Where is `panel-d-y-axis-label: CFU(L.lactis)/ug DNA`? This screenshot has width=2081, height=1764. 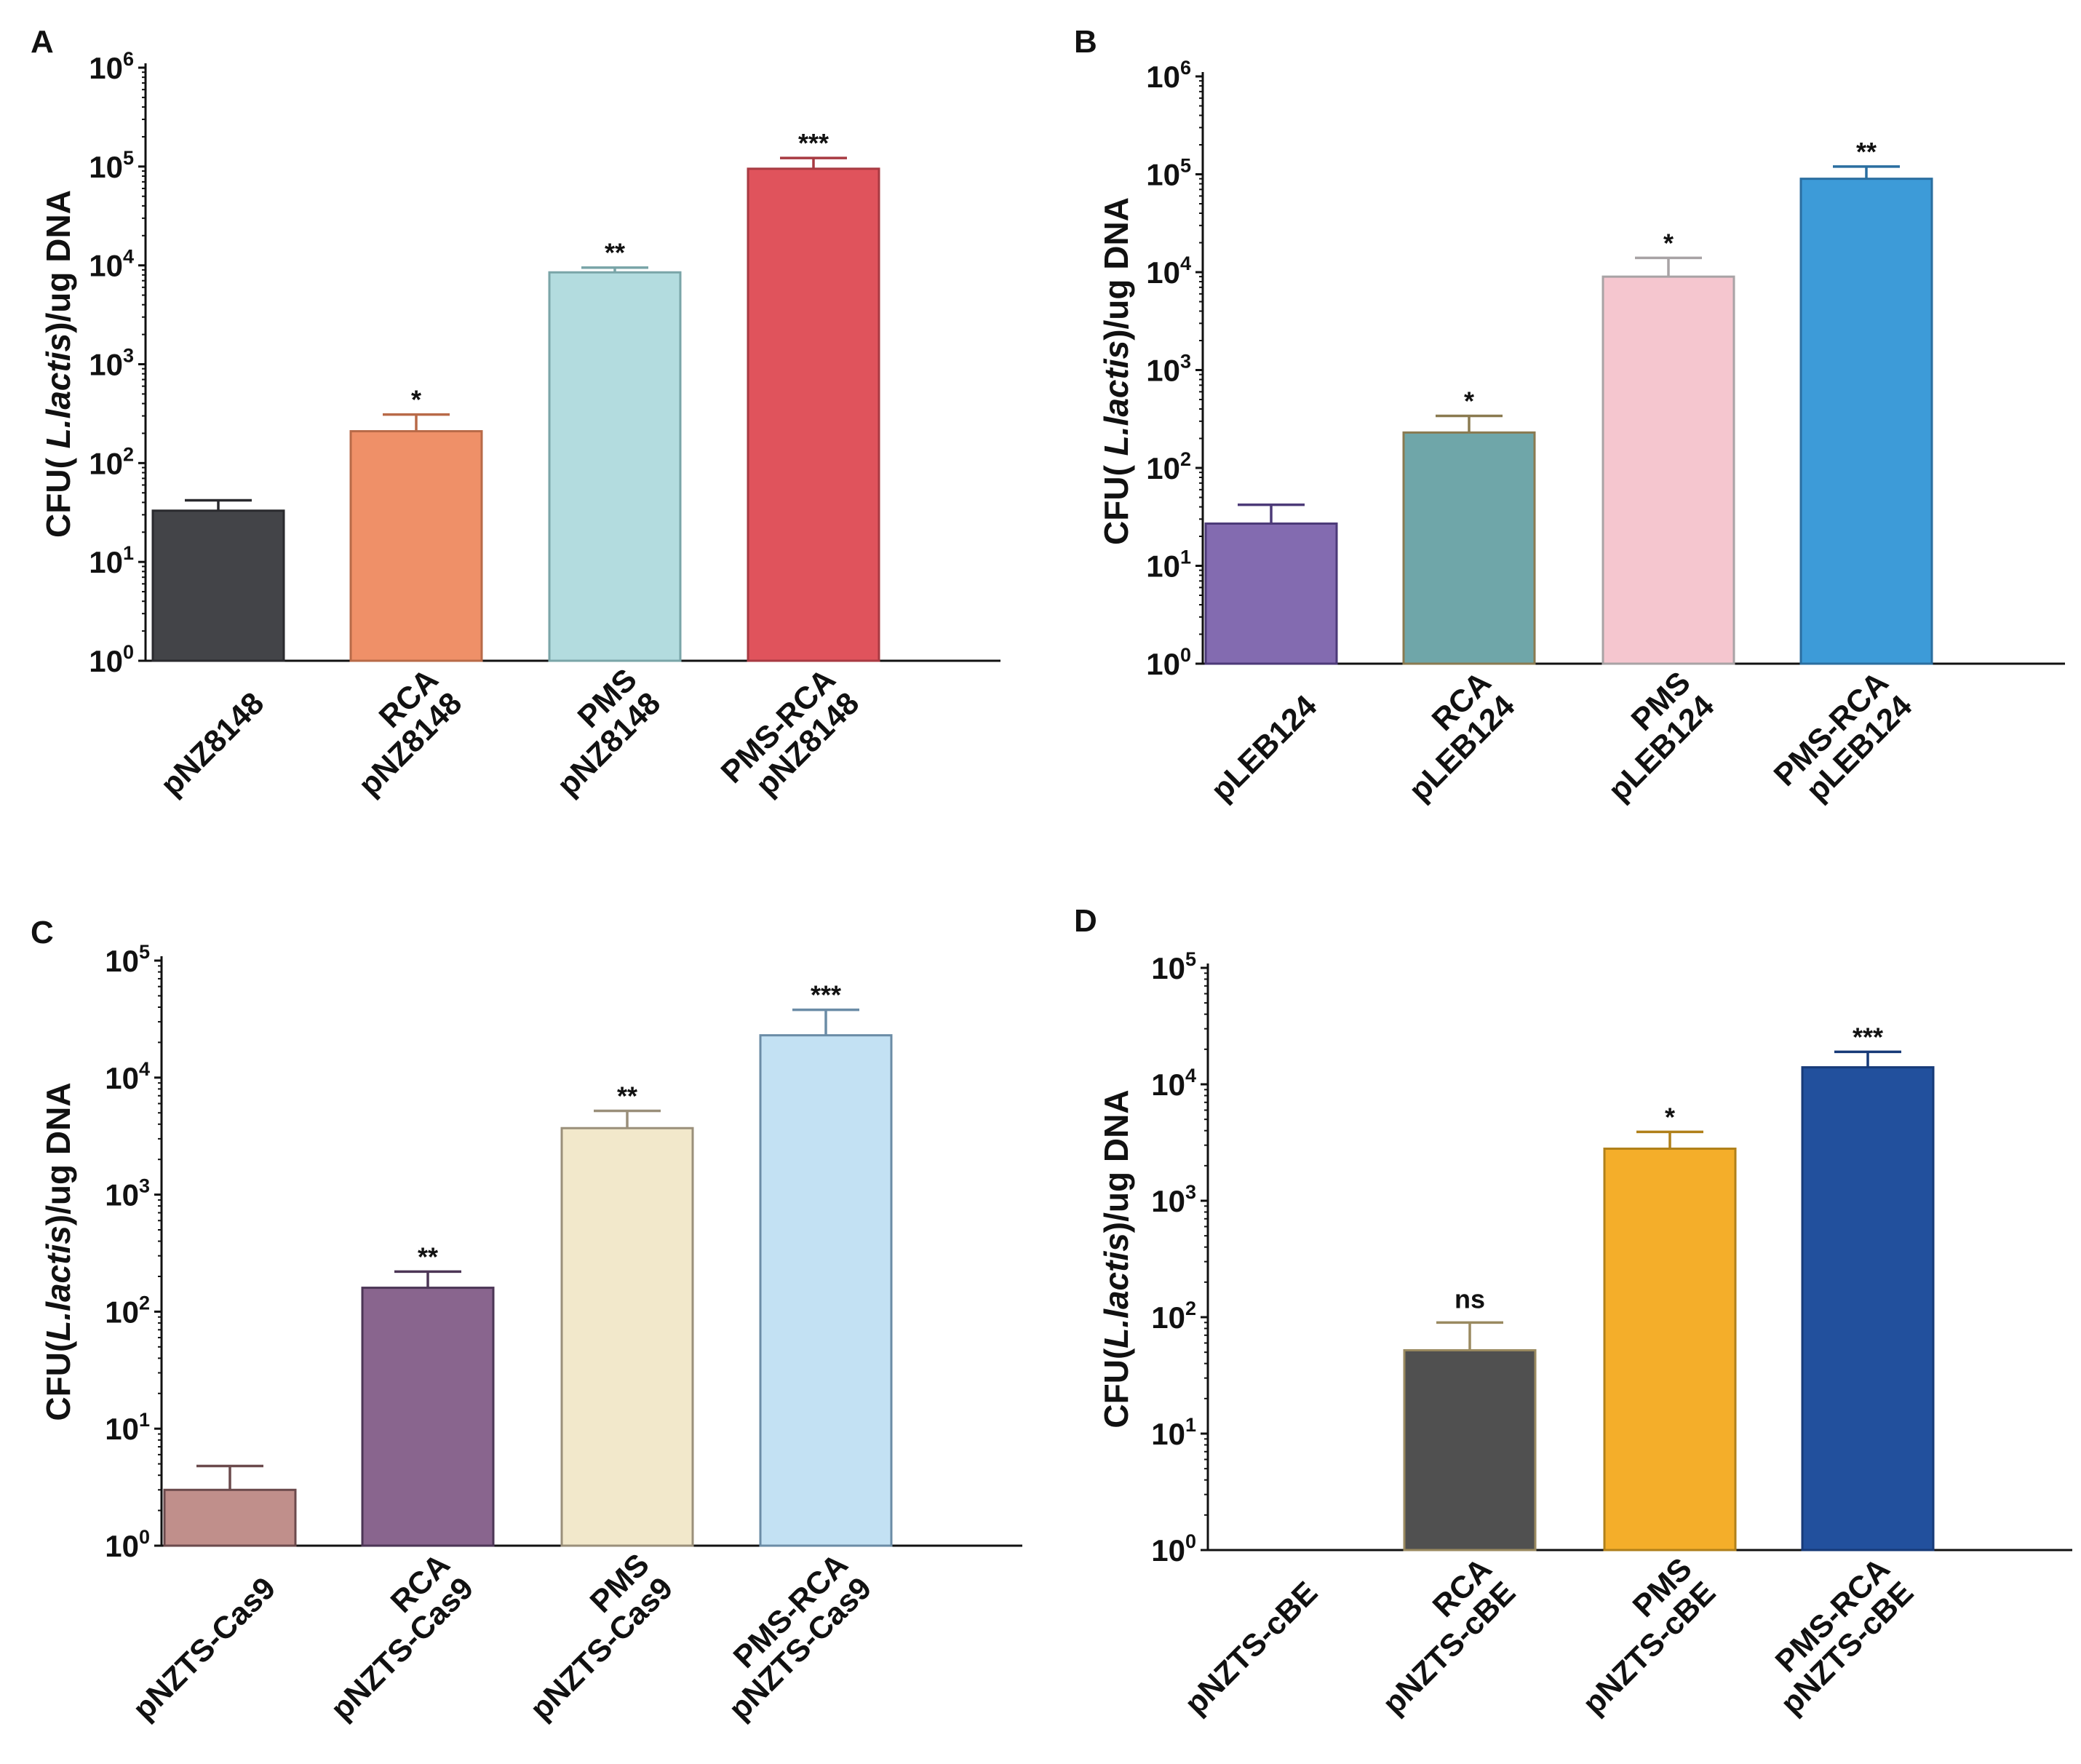 panel-d-y-axis-label: CFU(L.lactis)/ug DNA is located at coordinates (1116, 1258).